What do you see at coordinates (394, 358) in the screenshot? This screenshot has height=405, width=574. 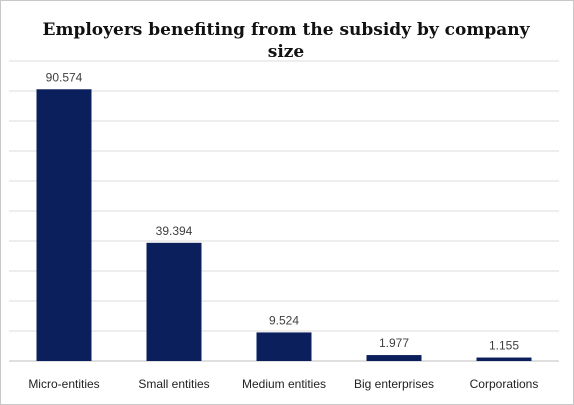 I see `bar-big-enterprises` at bounding box center [394, 358].